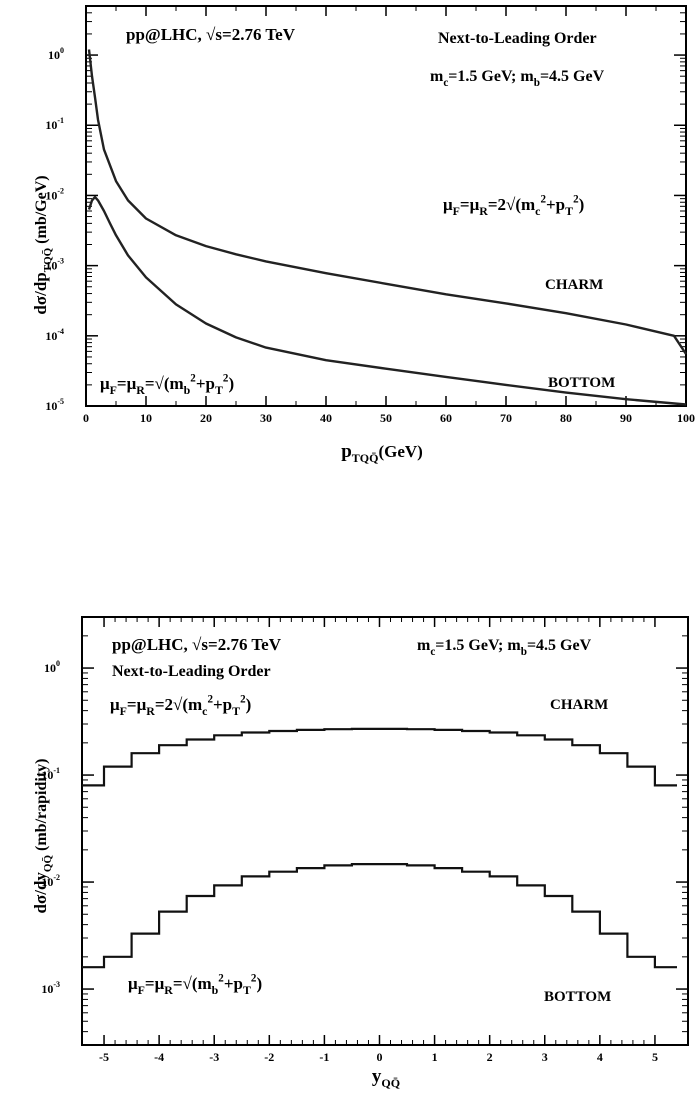  What do you see at coordinates (386, 1078) in the screenshot?
I see `x-axis-label: yQQ̄` at bounding box center [386, 1078].